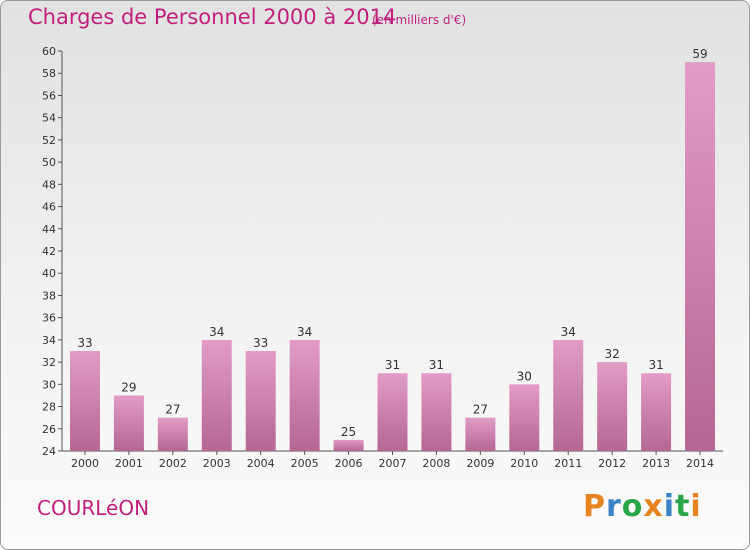 The height and width of the screenshot is (550, 750). I want to click on bar-2008, so click(436, 412).